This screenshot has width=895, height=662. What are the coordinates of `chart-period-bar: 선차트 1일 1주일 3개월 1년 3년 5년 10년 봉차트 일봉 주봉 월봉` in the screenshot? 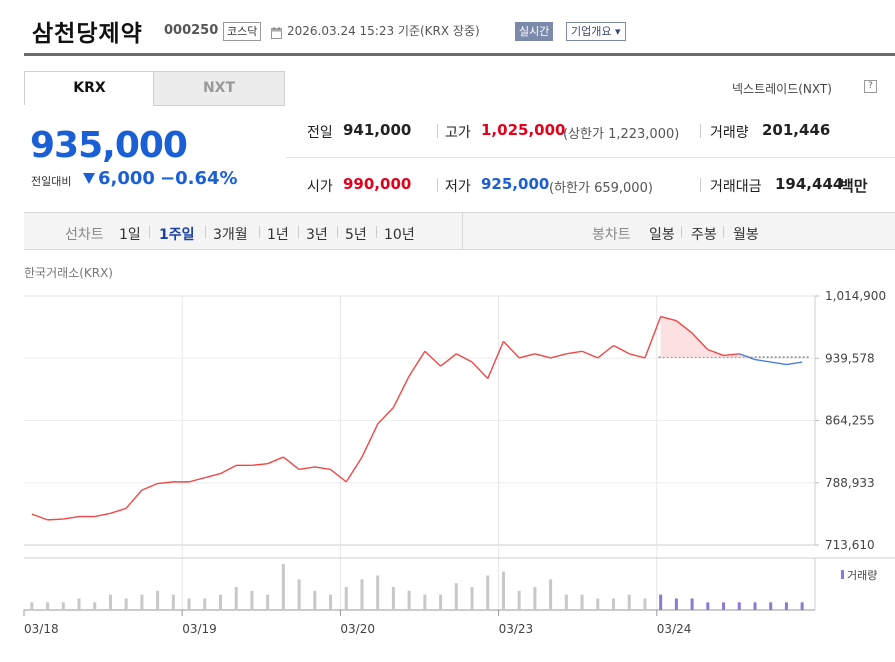 It's located at (459, 231).